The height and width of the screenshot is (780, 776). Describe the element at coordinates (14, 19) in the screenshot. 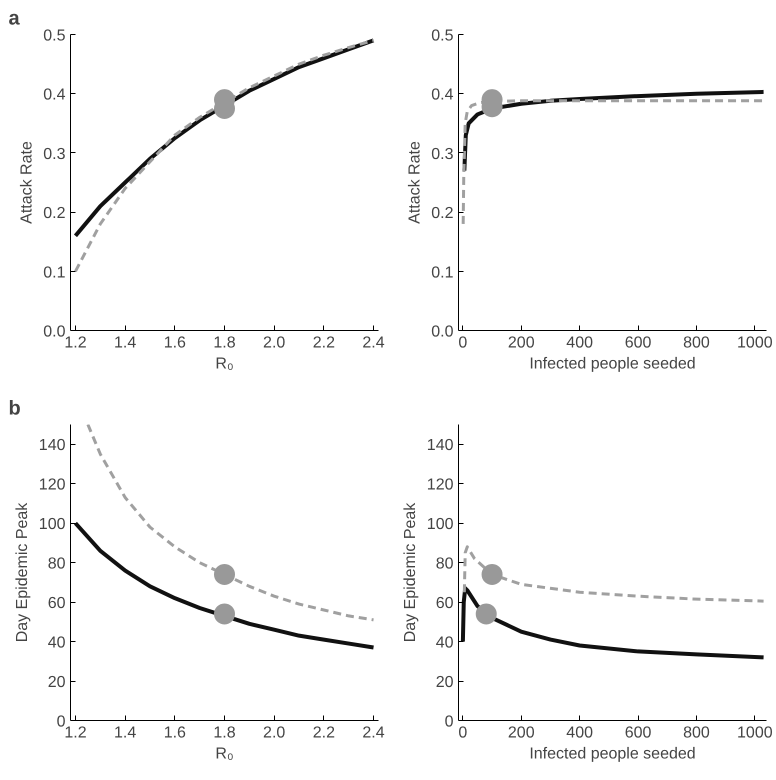

I see `text: a` at that location.